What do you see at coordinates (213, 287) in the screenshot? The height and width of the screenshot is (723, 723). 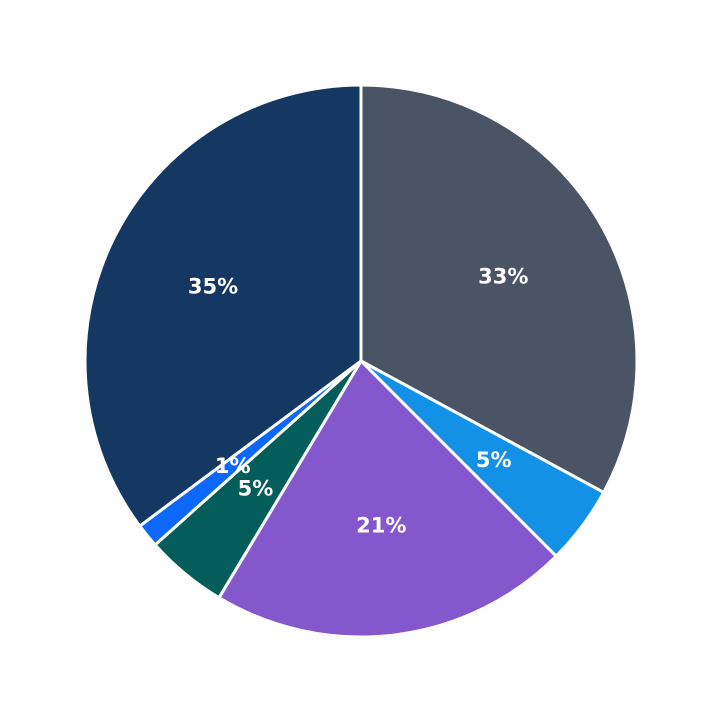 I see `slice-percent-label: 35%` at bounding box center [213, 287].